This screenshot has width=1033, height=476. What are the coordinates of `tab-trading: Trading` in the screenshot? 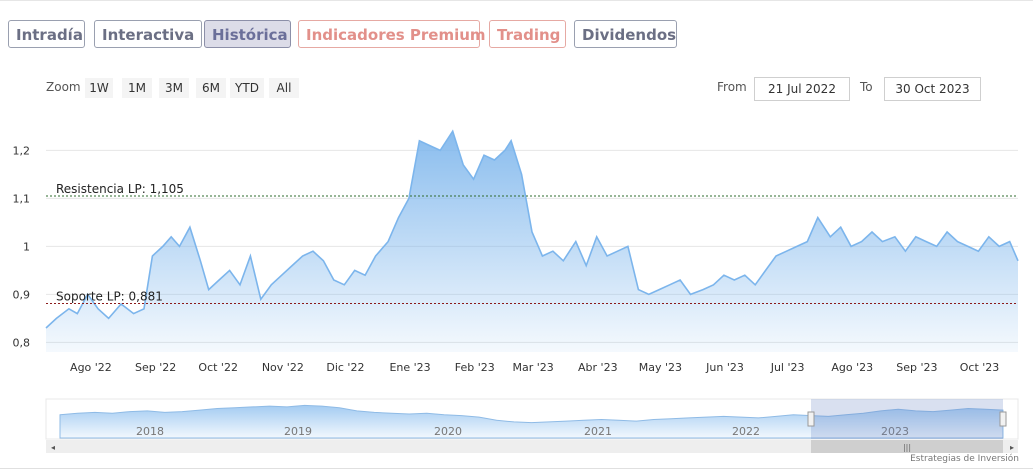 It's located at (527, 34).